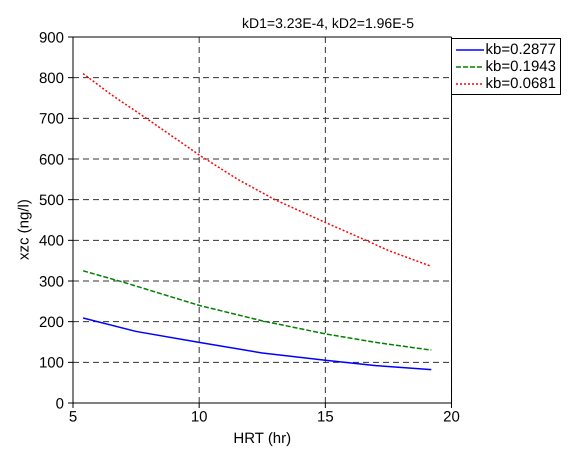  Describe the element at coordinates (199, 417) in the screenshot. I see `x-tick-label: 10` at that location.